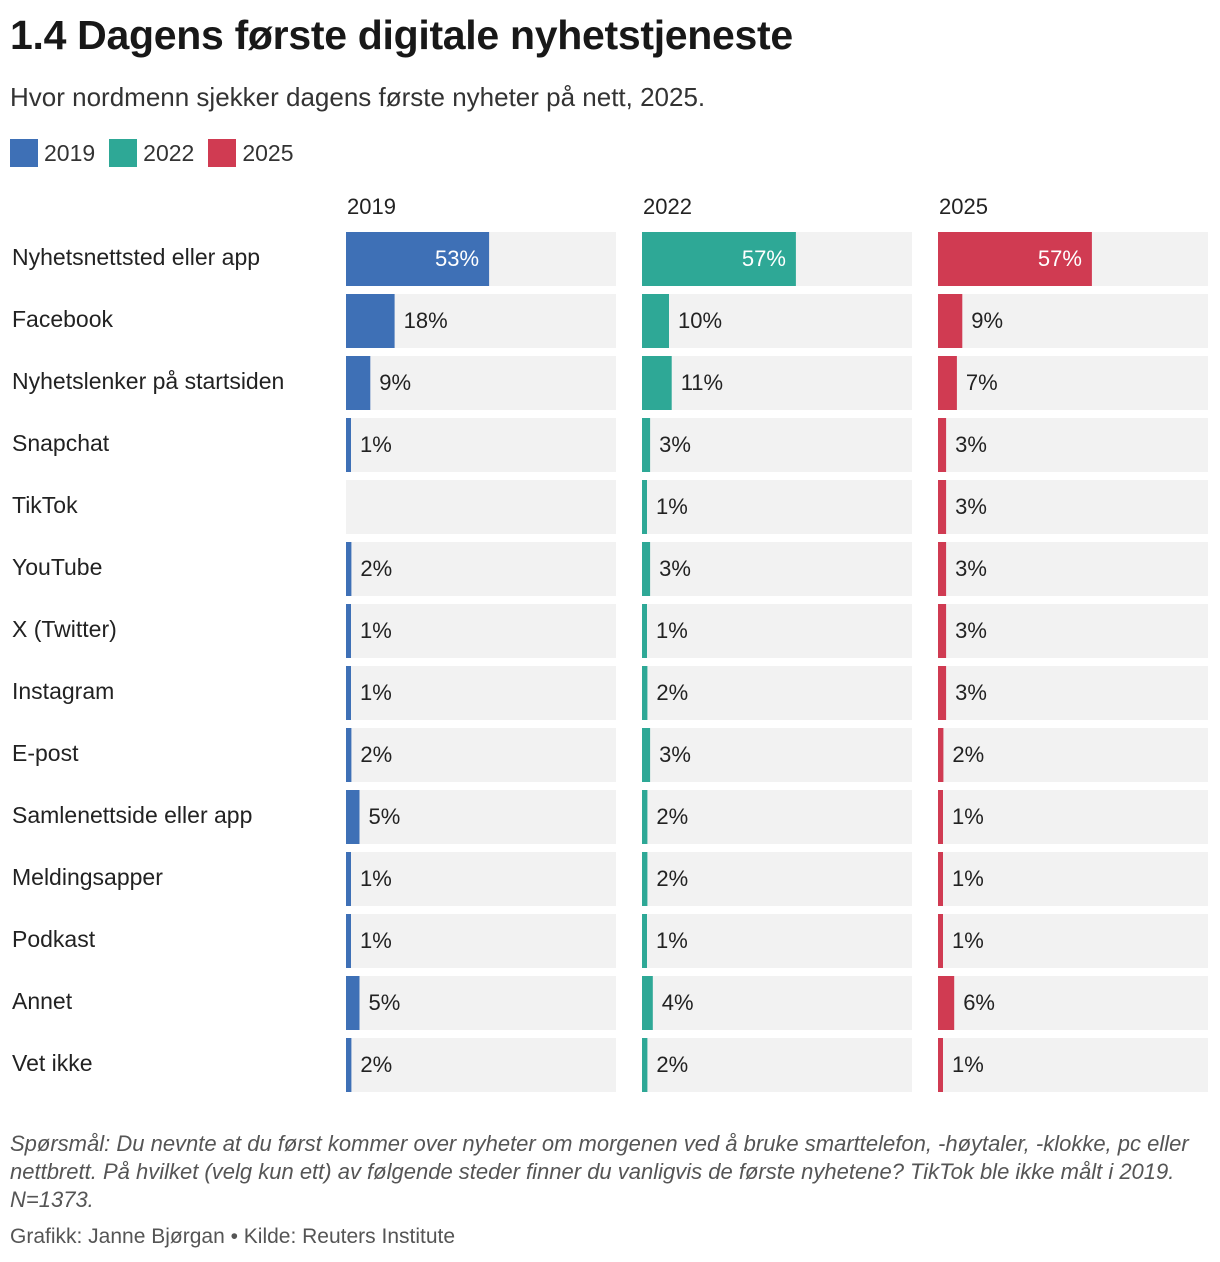  I want to click on category-label: Nyhetsnettsted eller app, so click(136, 257).